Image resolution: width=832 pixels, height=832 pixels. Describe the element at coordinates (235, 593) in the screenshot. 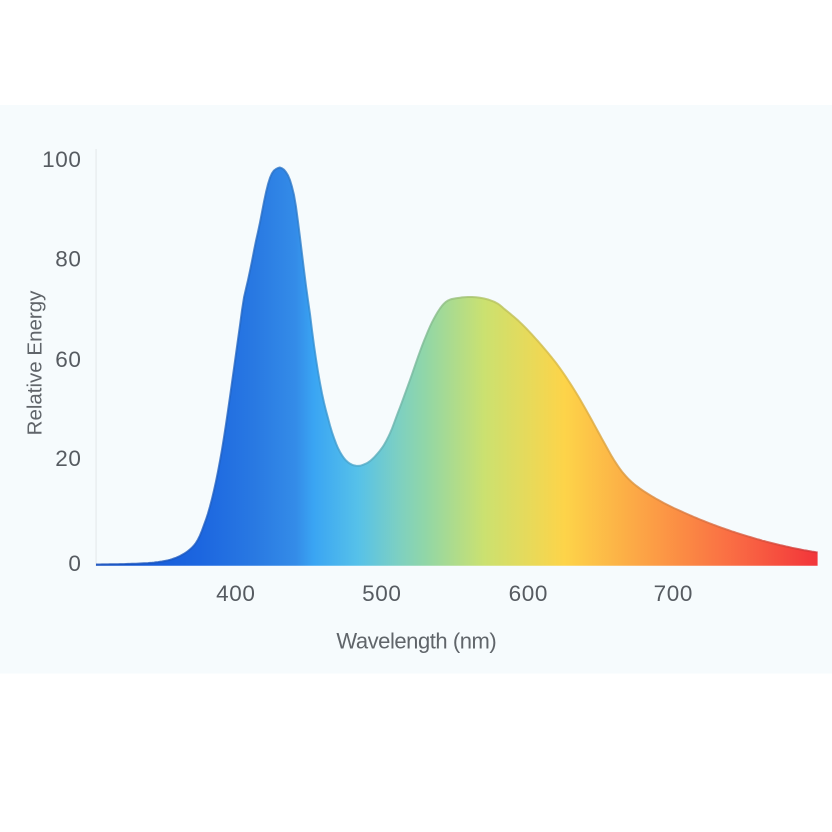

I see `svg-text: 400` at that location.